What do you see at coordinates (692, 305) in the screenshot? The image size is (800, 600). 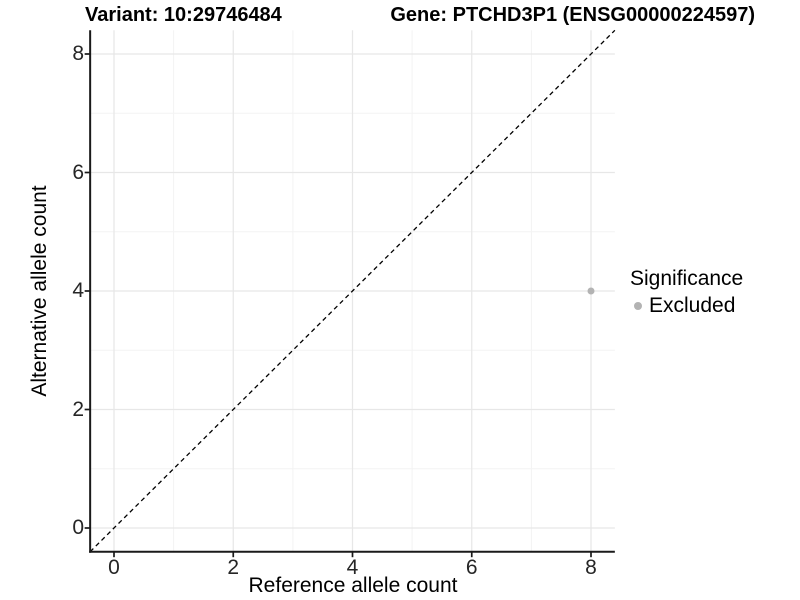 I see `legend-entry-label: Excluded` at bounding box center [692, 305].